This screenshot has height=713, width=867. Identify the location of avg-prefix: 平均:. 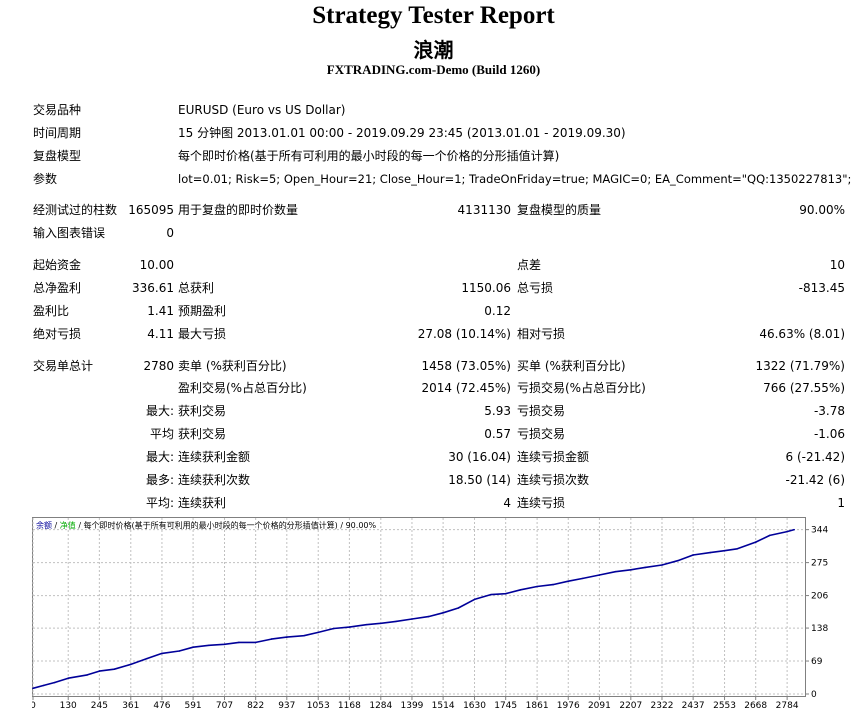
(159, 503).